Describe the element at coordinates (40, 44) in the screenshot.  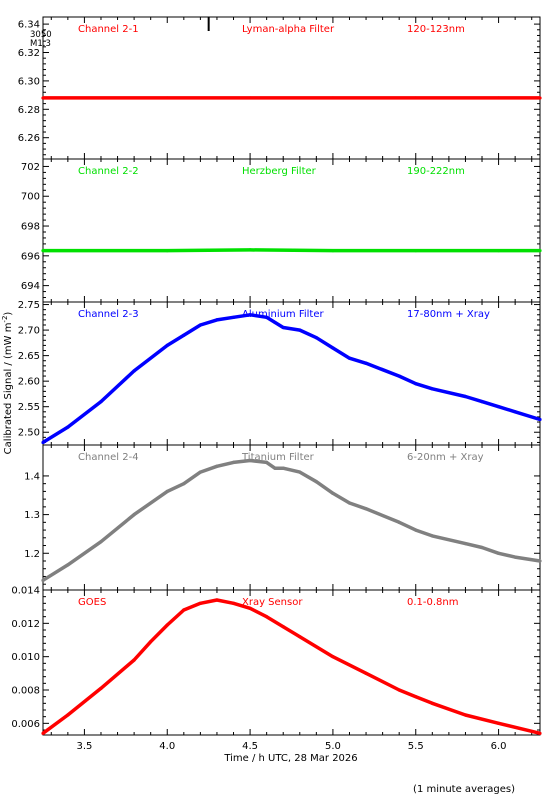
I see `corner-note-line-2: M1.3` at that location.